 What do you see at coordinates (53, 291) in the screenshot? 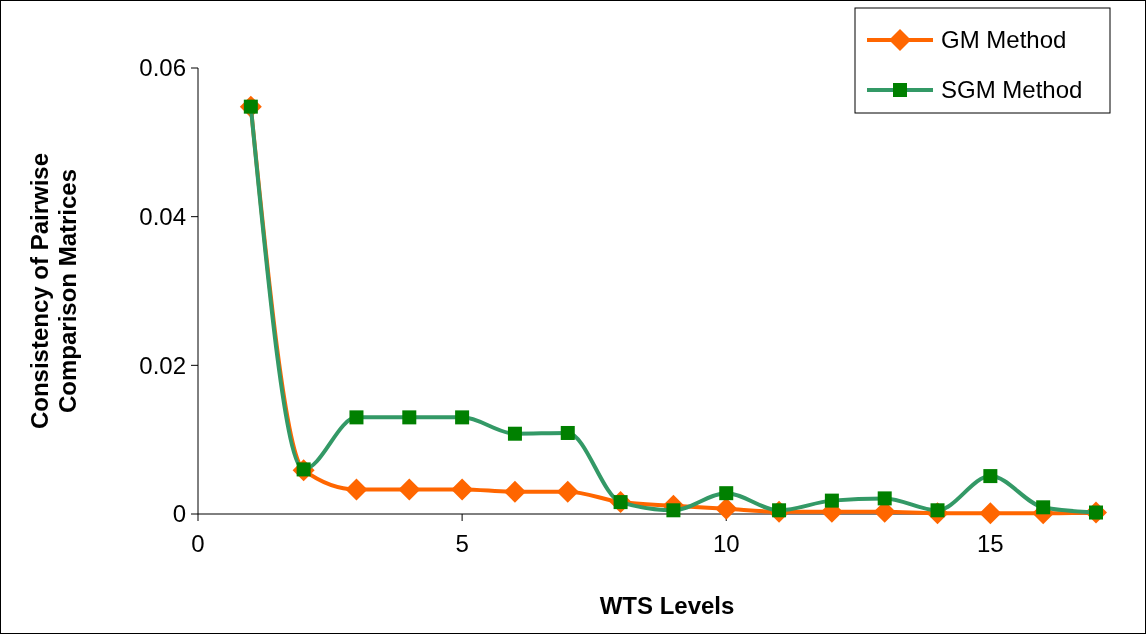
I see `y-axis-title: Consistency of Pairwise Comparison Matrices` at bounding box center [53, 291].